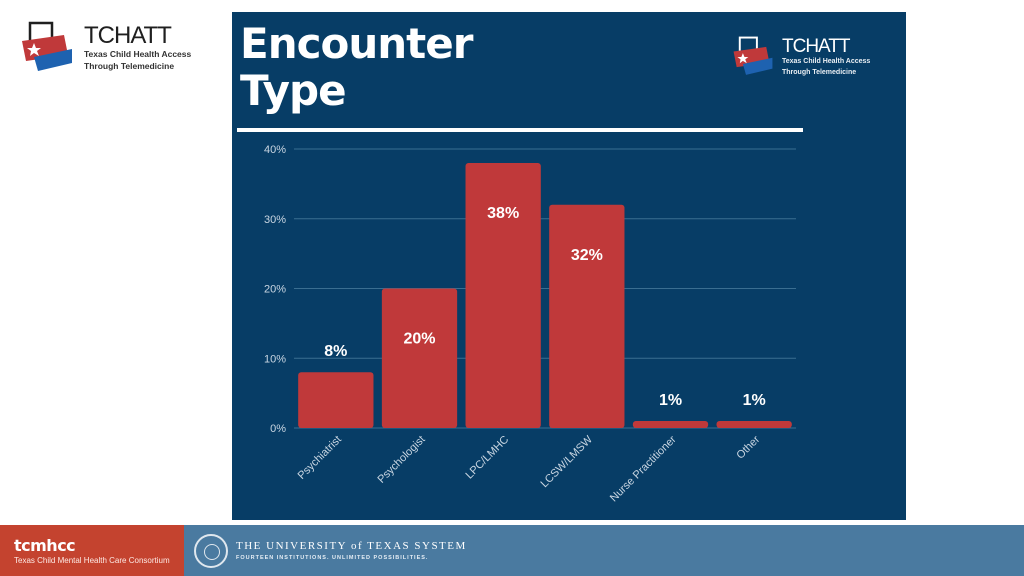 The height and width of the screenshot is (576, 1024). I want to click on chart-title-line1: Encounter, so click(356, 43).